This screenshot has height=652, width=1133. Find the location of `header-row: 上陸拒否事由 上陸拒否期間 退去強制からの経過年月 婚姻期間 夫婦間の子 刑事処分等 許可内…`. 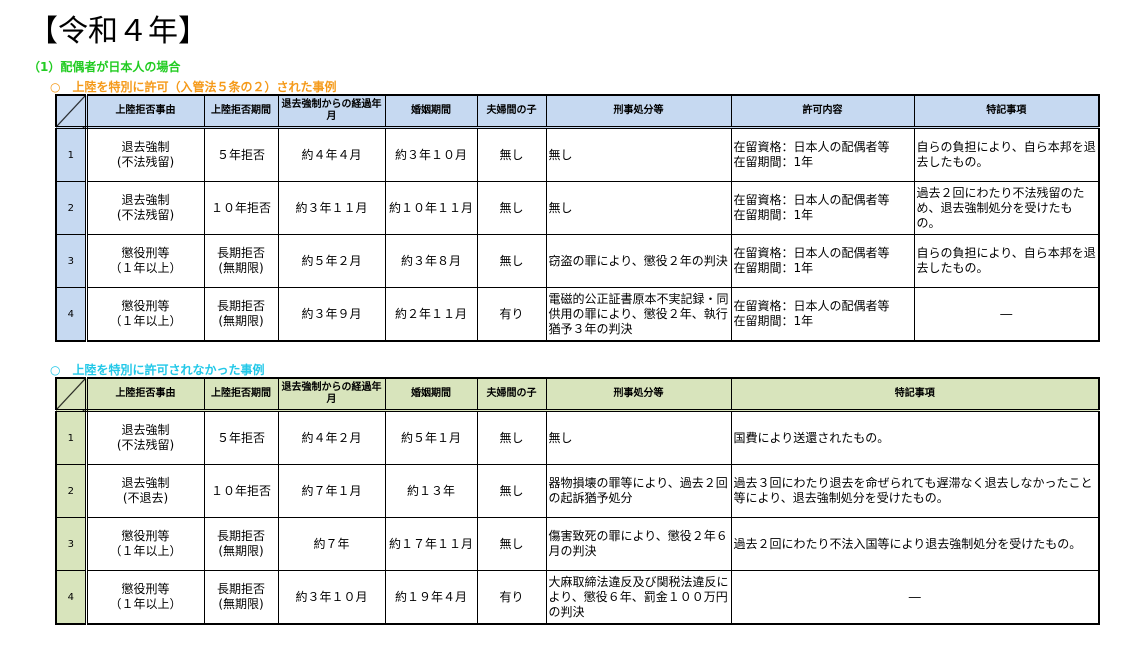

header-row: 上陸拒否事由 上陸拒否期間 退去強制からの経過年月 婚姻期間 夫婦間の子 刑事処分等 許可内… is located at coordinates (577, 111).